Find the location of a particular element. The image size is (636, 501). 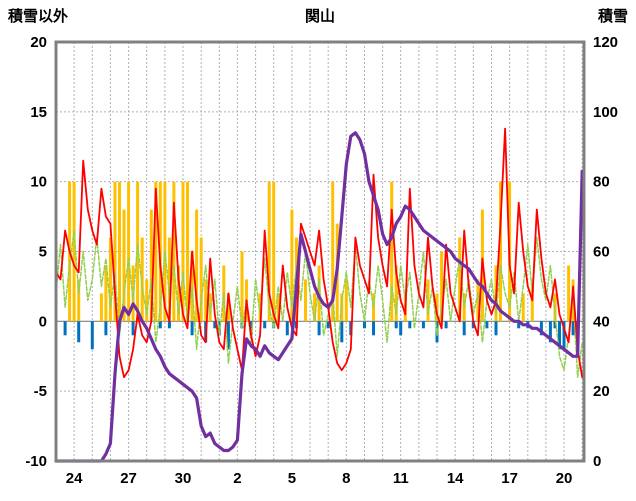

chart-title: 関山 is located at coordinates (319, 16).